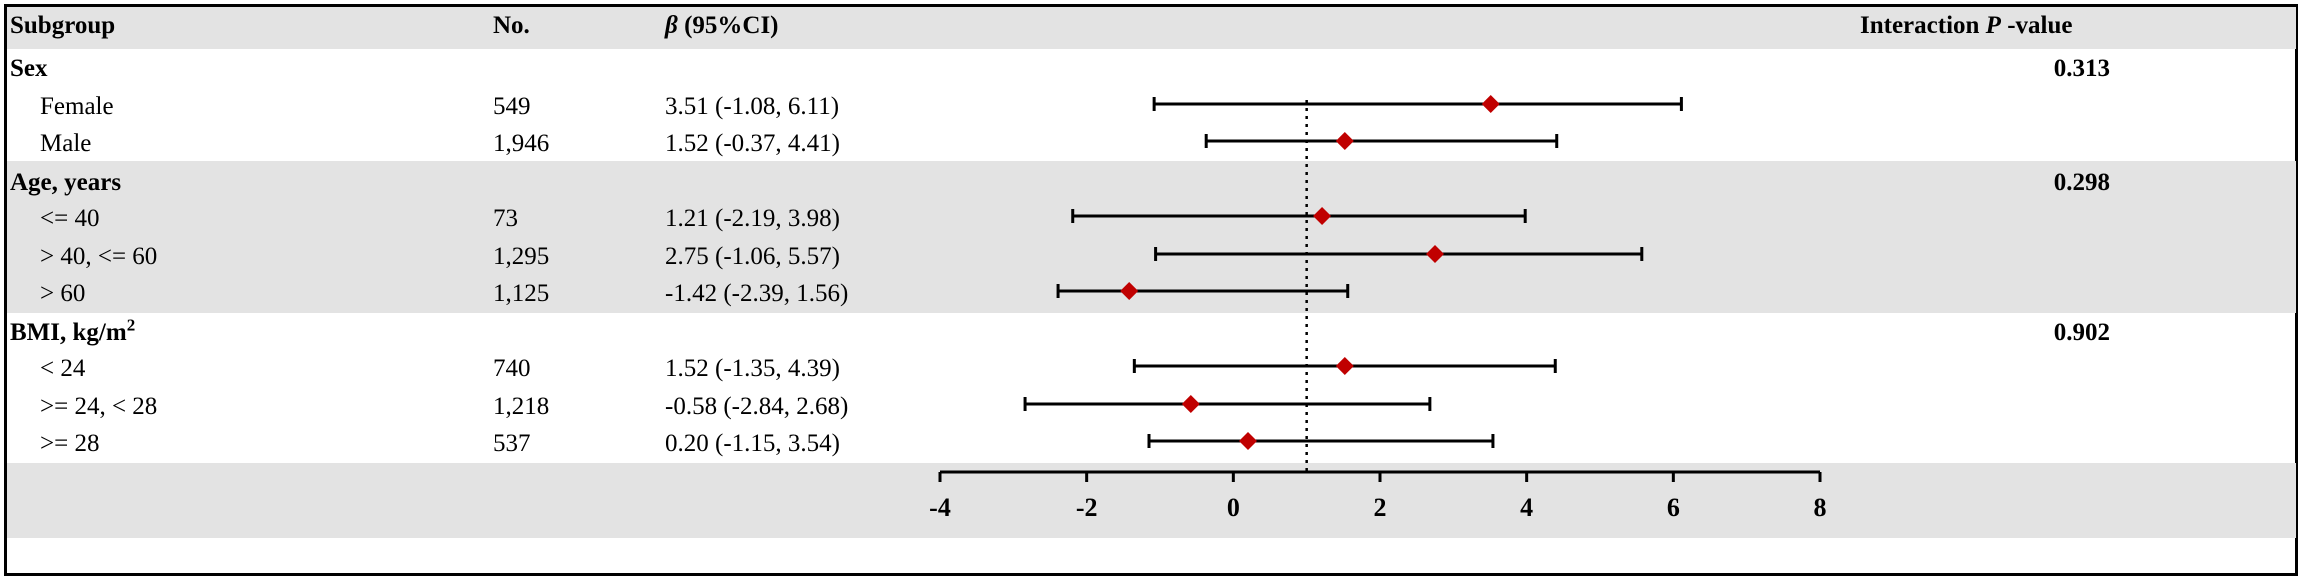  Describe the element at coordinates (505, 218) in the screenshot. I see `row-n: 73` at that location.